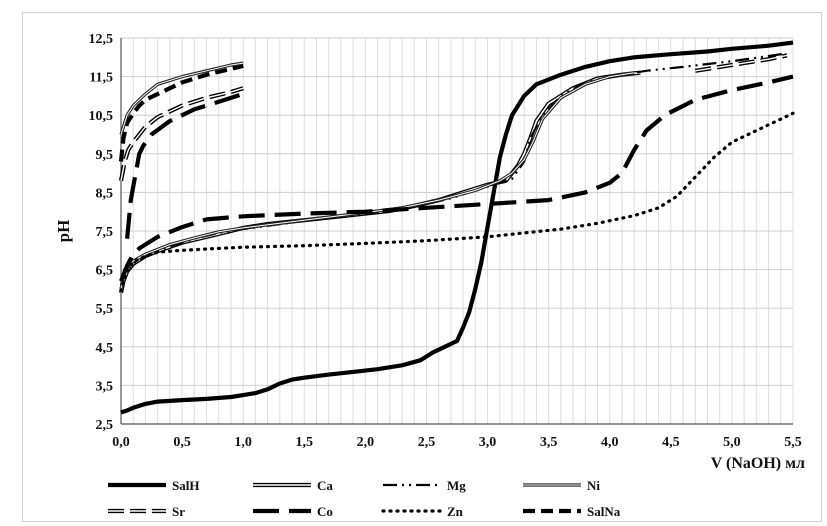 This screenshot has width=827, height=526. What do you see at coordinates (185, 485) in the screenshot?
I see `legend-label: SalH` at bounding box center [185, 485].